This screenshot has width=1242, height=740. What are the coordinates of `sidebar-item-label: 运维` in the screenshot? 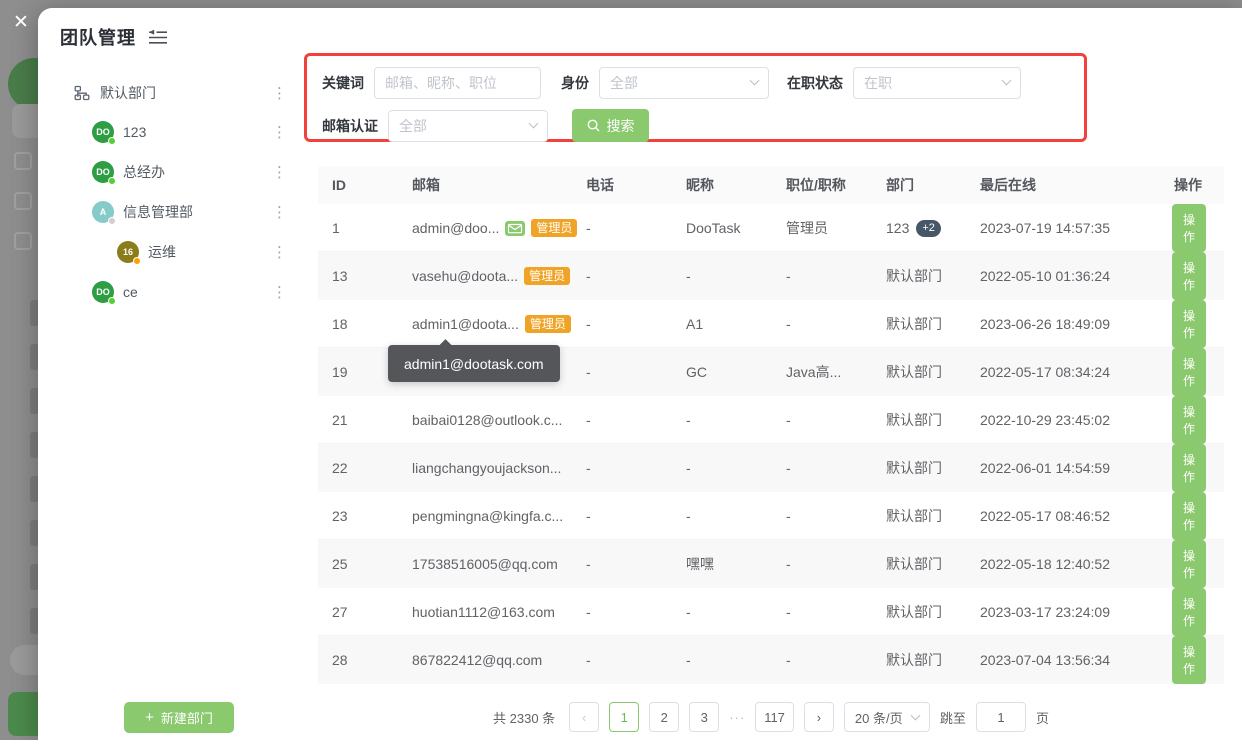 It's located at (162, 252).